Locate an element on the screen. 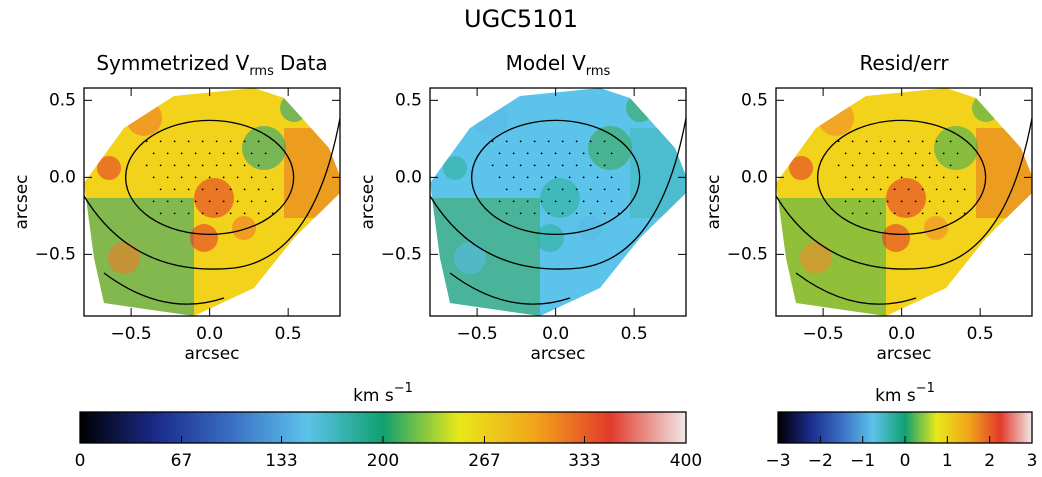 The width and height of the screenshot is (1042, 477). plot-frame is located at coordinates (904, 202).